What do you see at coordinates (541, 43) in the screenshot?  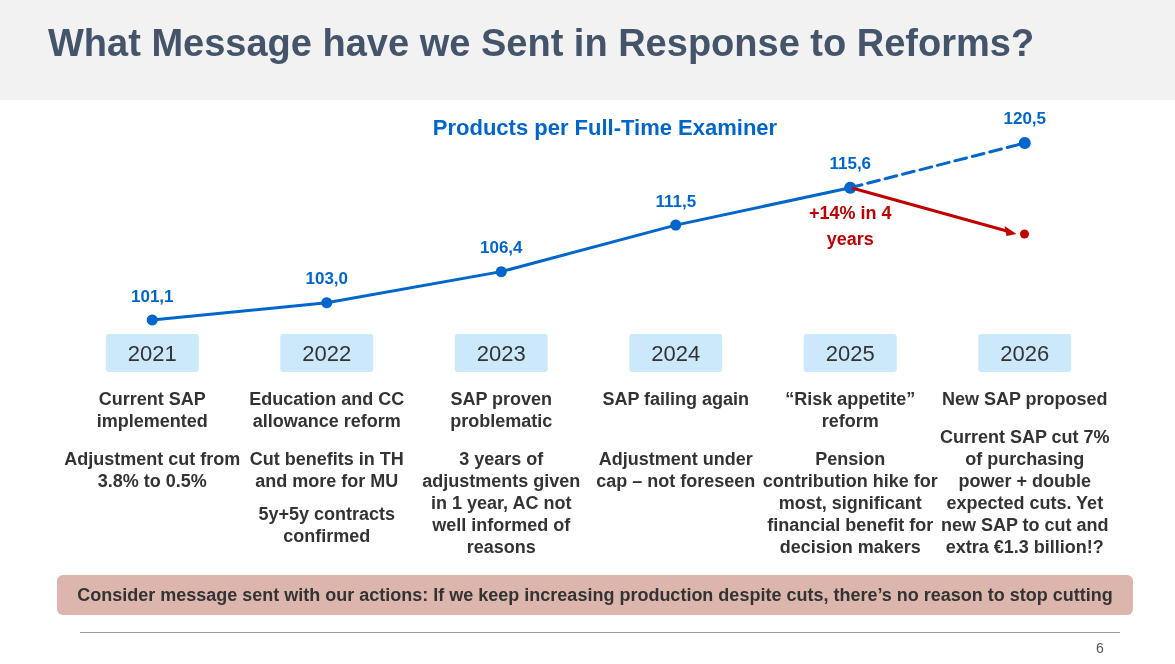 I see `chart-title: What Message have we Sent in Response to Reforms?` at bounding box center [541, 43].